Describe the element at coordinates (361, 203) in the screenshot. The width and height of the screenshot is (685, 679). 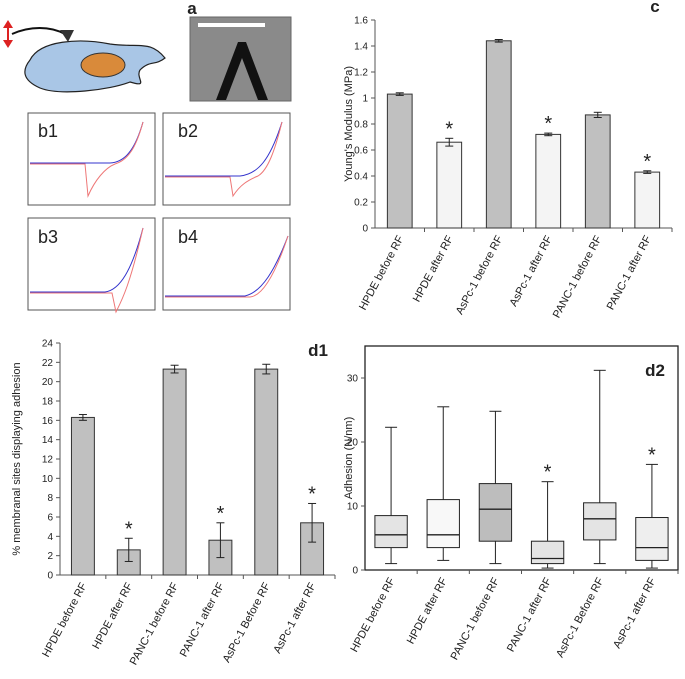
I see `y-tick-label: 0.2` at that location.